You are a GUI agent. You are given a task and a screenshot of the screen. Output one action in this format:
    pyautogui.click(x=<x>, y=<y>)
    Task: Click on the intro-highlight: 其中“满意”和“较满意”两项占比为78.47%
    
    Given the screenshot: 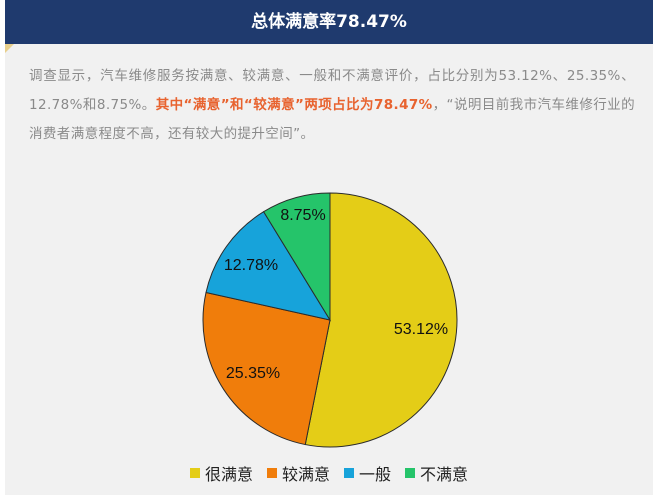 What is the action you would take?
    pyautogui.click(x=294, y=105)
    